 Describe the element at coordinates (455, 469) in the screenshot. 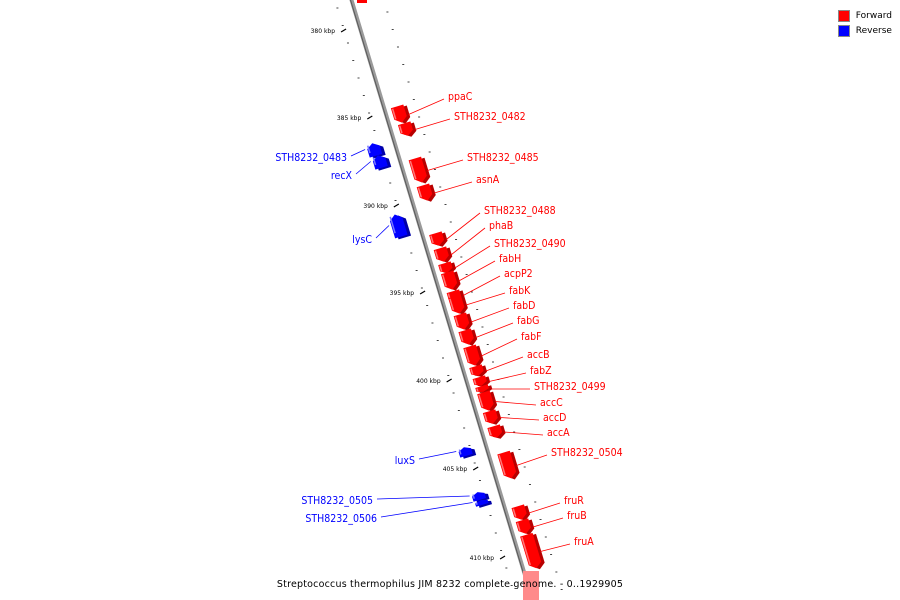

I see `tick-label: 405 kbp` at that location.